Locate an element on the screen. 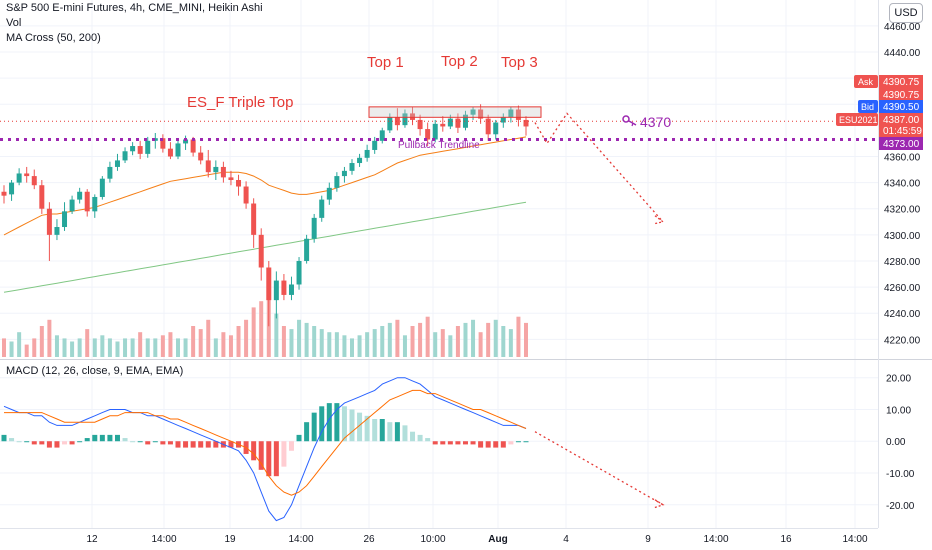 This screenshot has height=550, width=932. trendline-label: Pullback Trendline is located at coordinates (439, 145).